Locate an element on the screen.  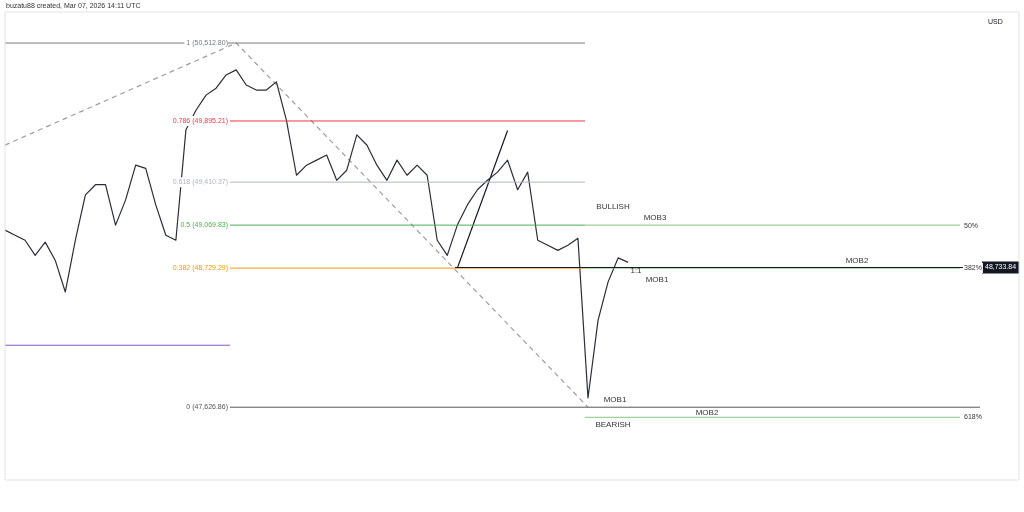
annotation: MOB3 is located at coordinates (655, 218).